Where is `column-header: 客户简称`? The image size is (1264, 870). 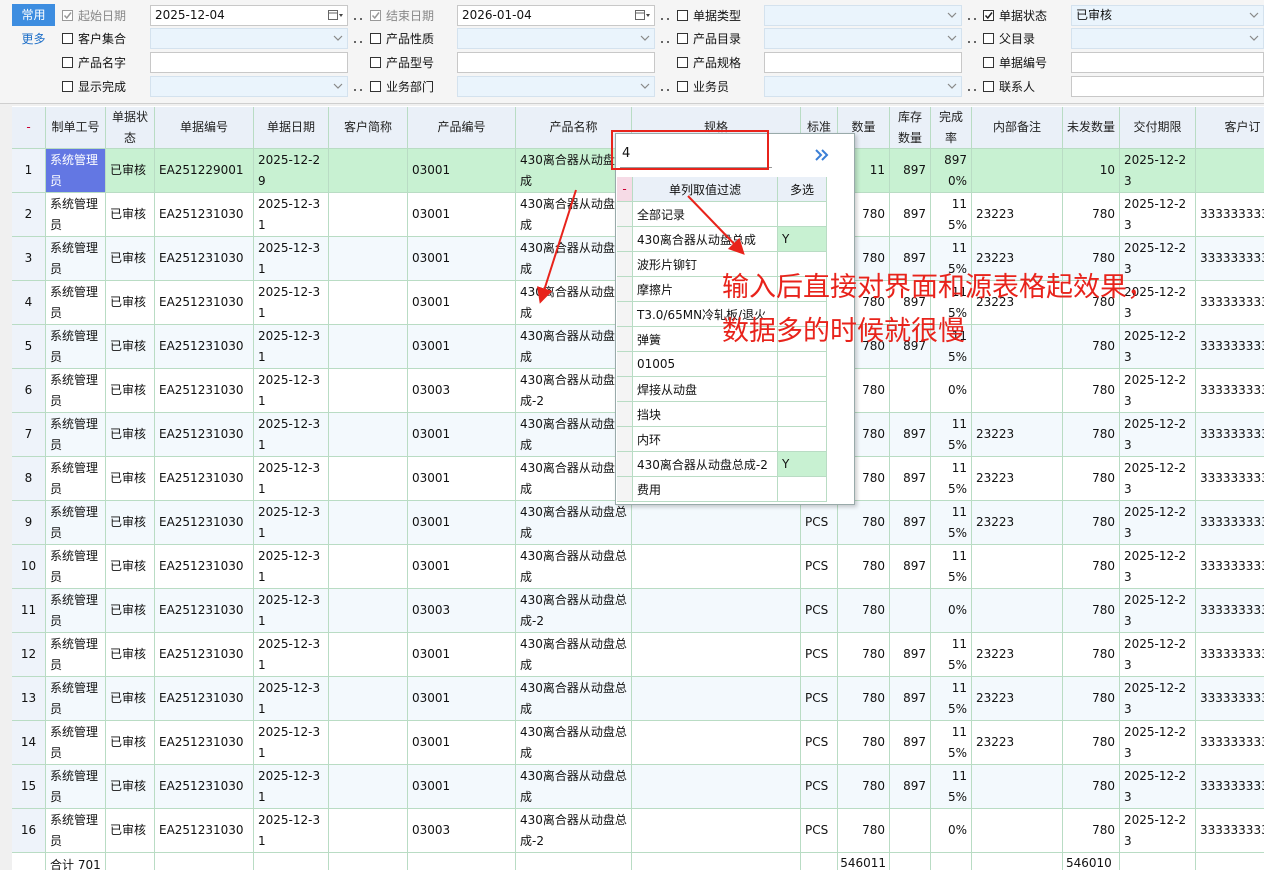
column-header: 客户简称 is located at coordinates (368, 128).